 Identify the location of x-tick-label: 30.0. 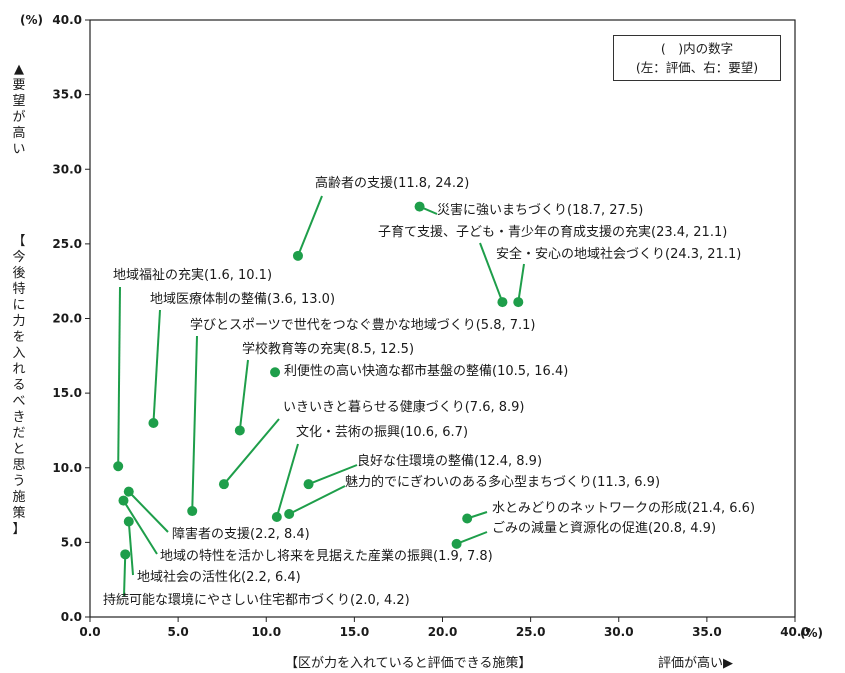
(619, 632).